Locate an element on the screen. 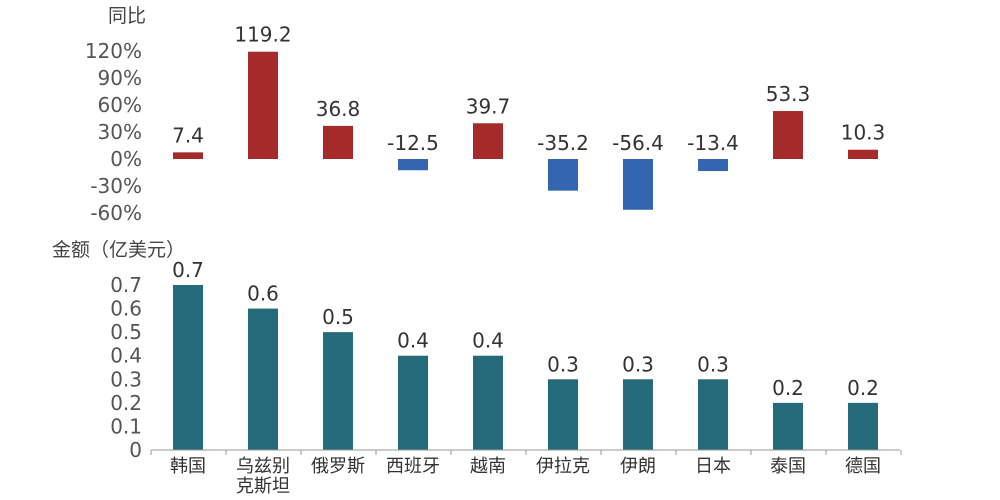  top-data-label: 53.3 is located at coordinates (788, 94).